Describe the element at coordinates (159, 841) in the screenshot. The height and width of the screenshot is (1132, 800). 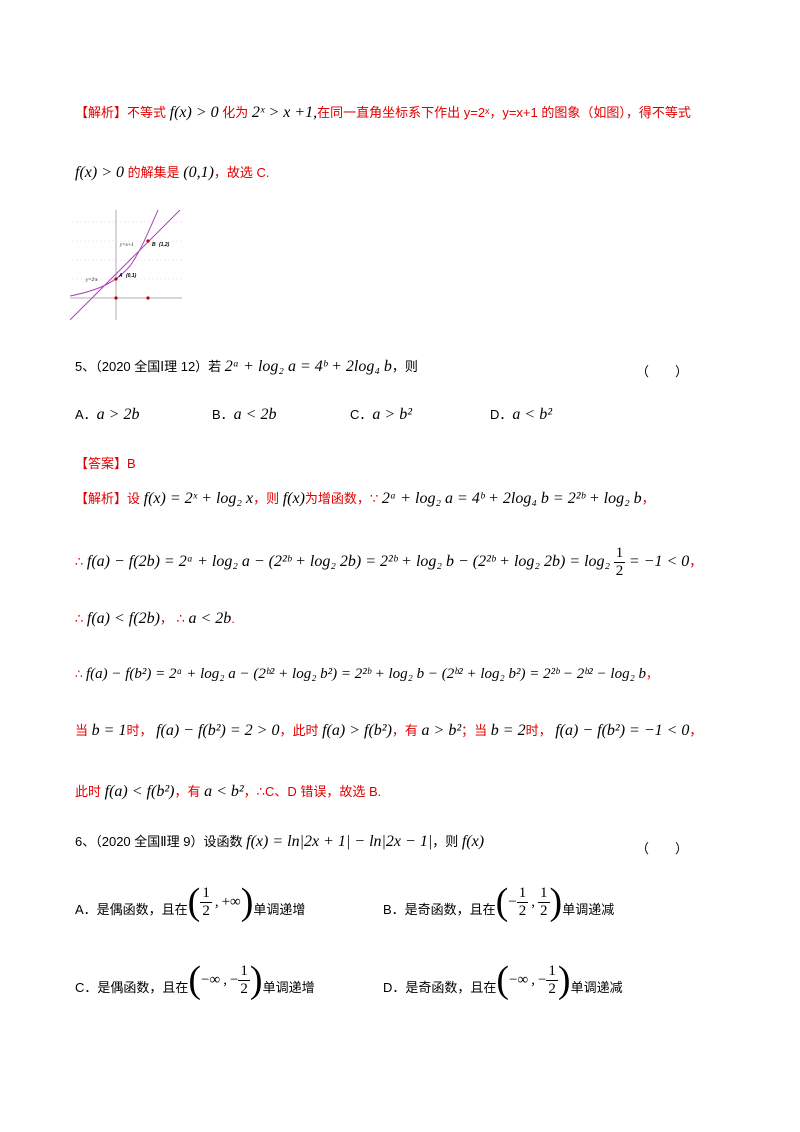
I see `question-number: 6、（2020 全国Ⅱ理 9）设函数` at that location.